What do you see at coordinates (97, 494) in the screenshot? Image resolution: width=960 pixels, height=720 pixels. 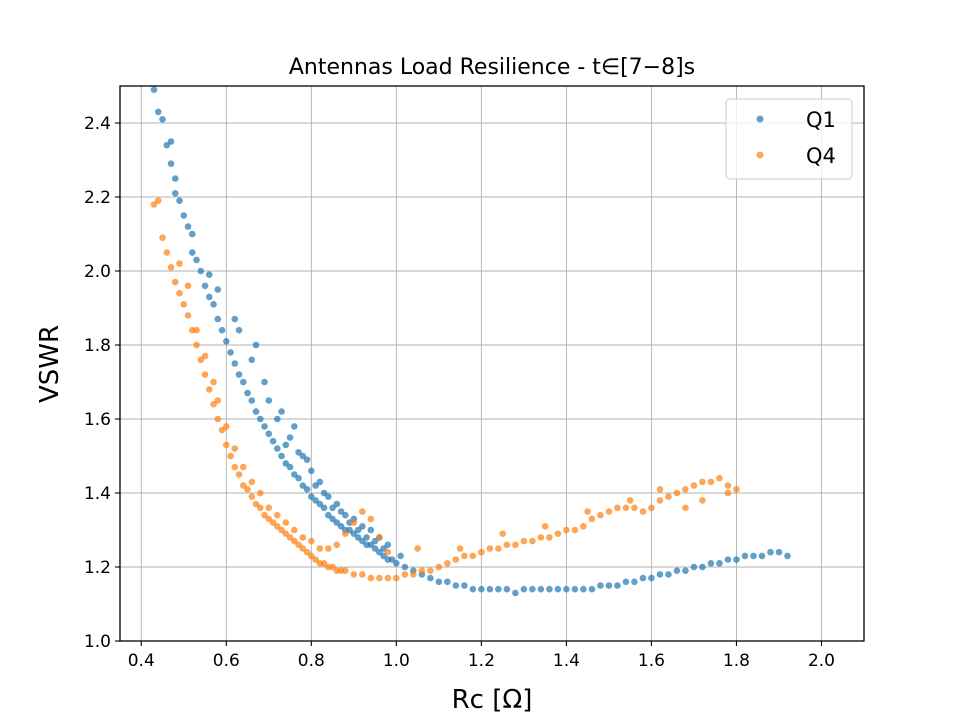 I see `y-tick-label: 1.4` at bounding box center [97, 494].